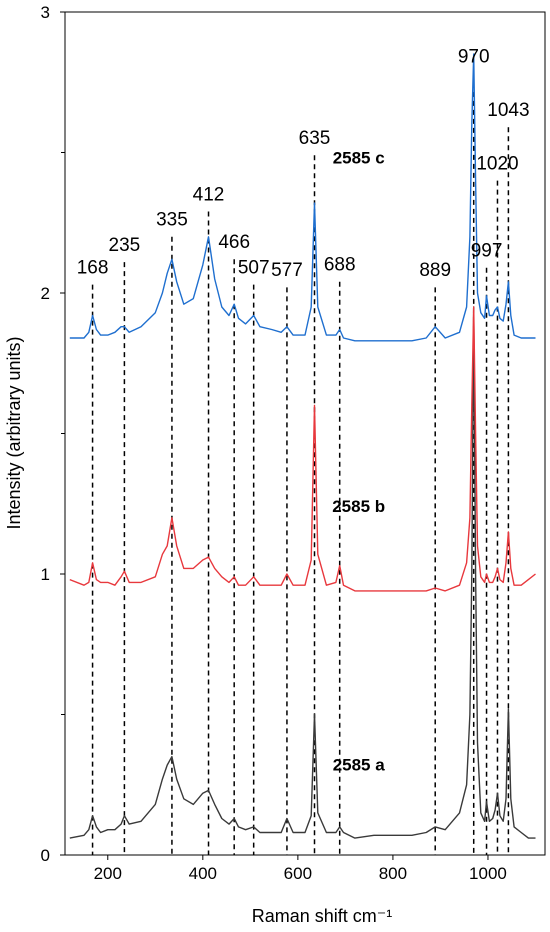  Describe the element at coordinates (508, 110) in the screenshot. I see `peak-label-1043: 1043` at that location.